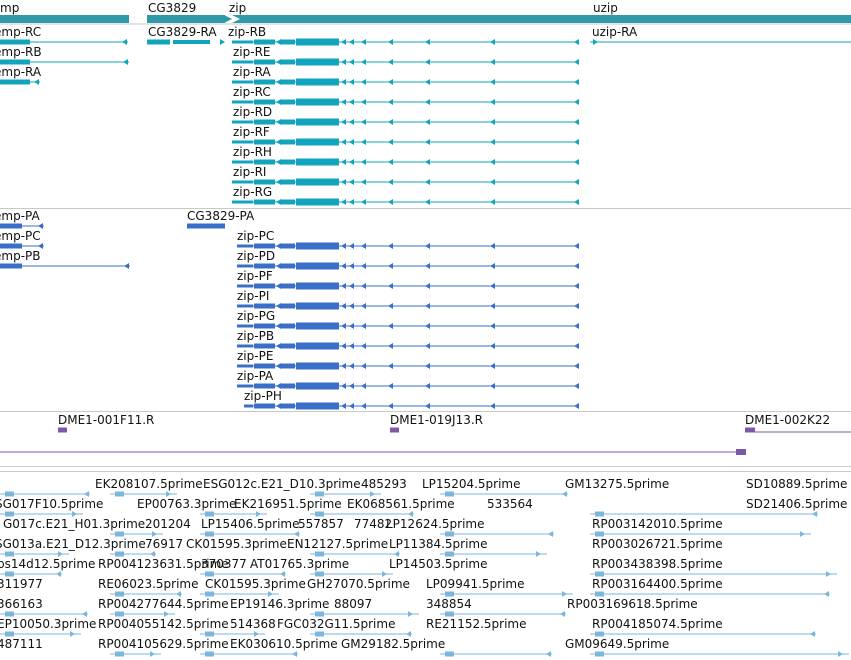 The image size is (851, 660). What do you see at coordinates (73, 544) in the screenshot?
I see `est-label: SG013a.E21_D12.3prime` at bounding box center [73, 544].